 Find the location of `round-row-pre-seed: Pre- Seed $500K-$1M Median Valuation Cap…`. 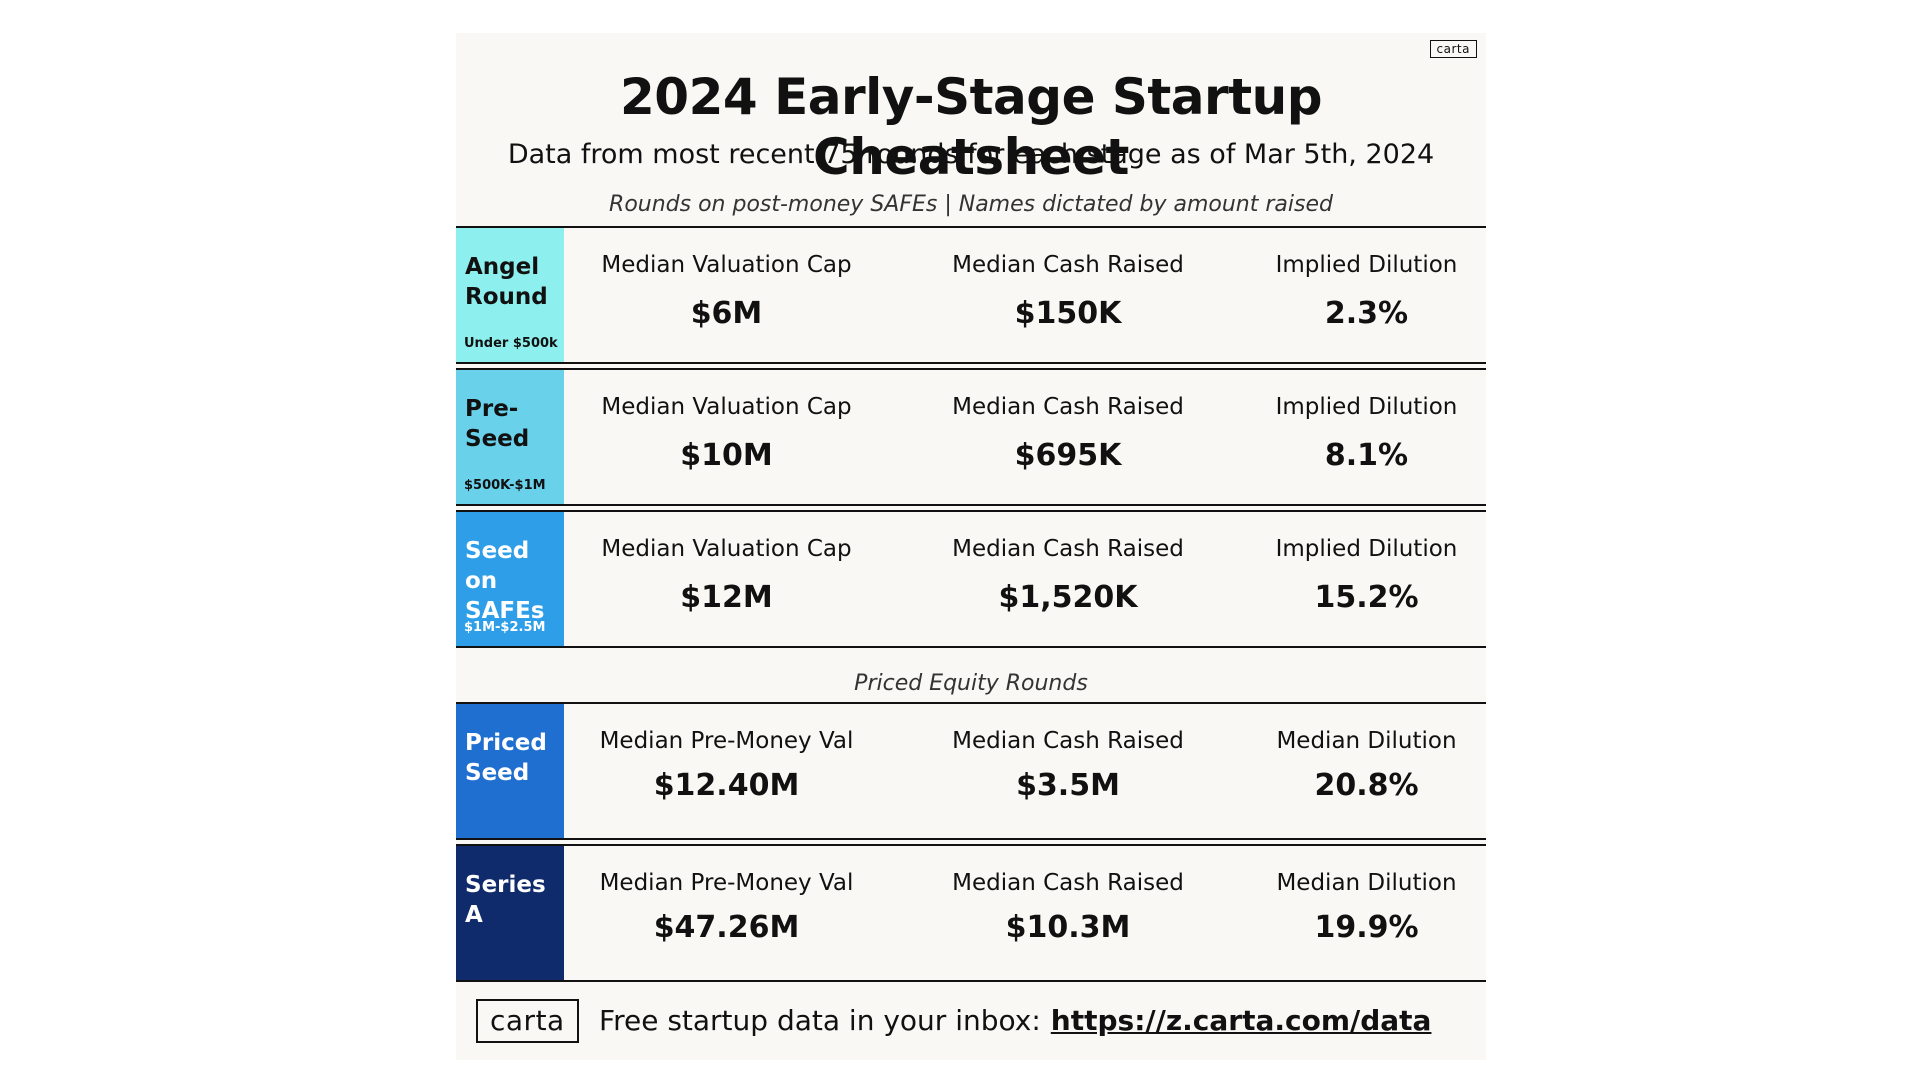

round-row-pre-seed: Pre- Seed $500K-$1M Median Valuation Cap… is located at coordinates (971, 437).